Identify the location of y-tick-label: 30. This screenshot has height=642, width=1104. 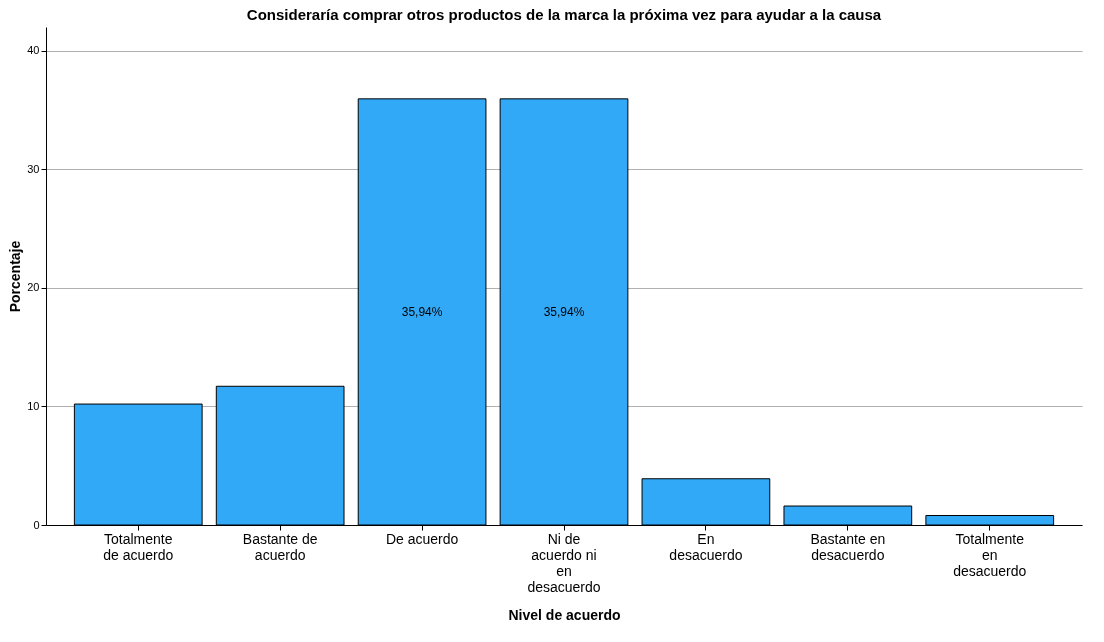
(33, 168).